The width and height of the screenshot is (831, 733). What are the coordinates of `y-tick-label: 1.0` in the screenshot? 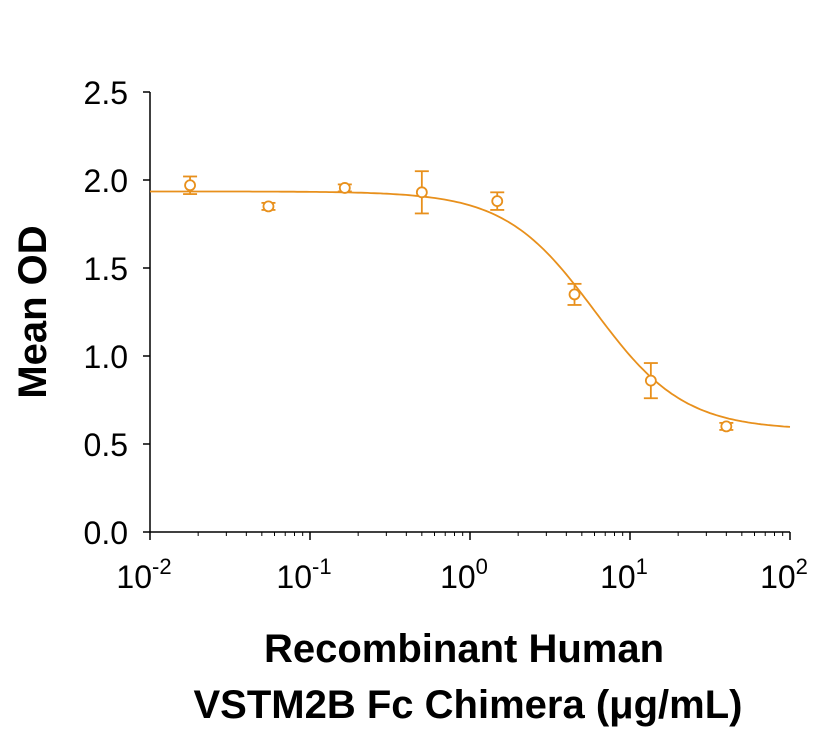 It's located at (106, 357).